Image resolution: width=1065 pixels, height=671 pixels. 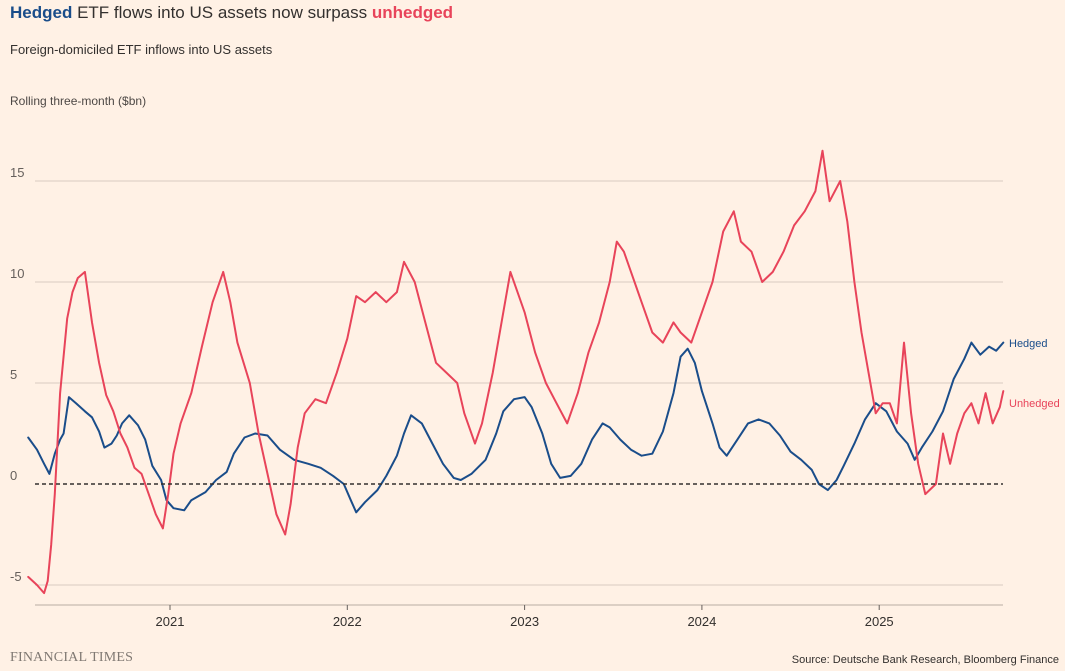 I want to click on title-unhedged-word: unhedged, so click(x=412, y=12).